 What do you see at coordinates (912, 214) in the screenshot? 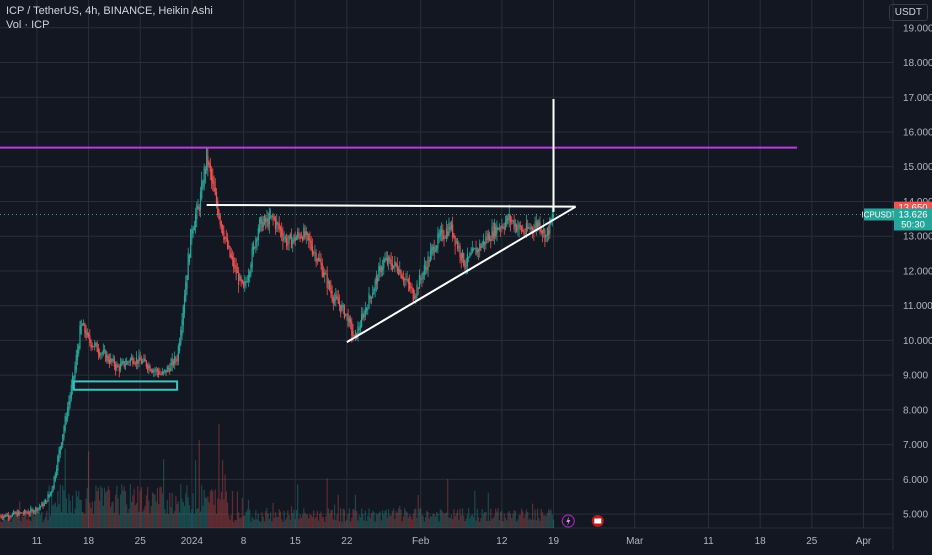
I see `price-tag-last-value: 13.626` at bounding box center [912, 214].